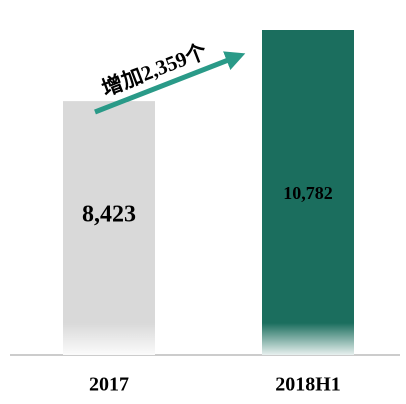 This screenshot has height=404, width=406. Describe the element at coordinates (154, 70) in the screenshot. I see `annotation: 增加2,359个` at that location.